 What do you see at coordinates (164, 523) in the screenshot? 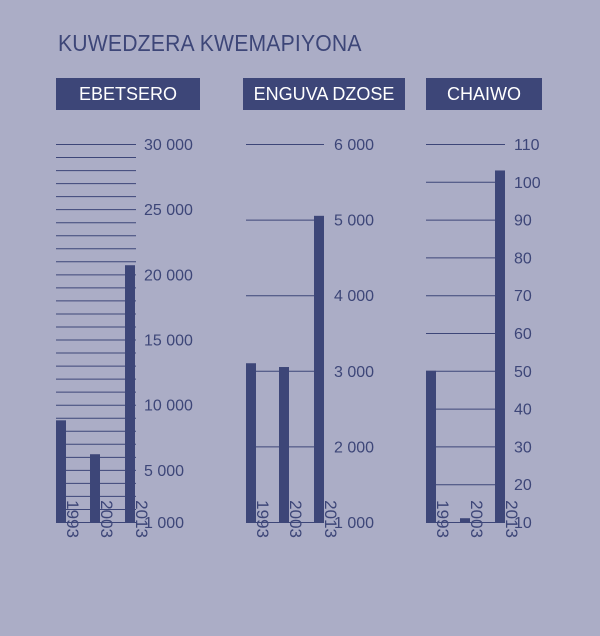
I see `ebetsero-tick-label: 1 000` at bounding box center [164, 523].